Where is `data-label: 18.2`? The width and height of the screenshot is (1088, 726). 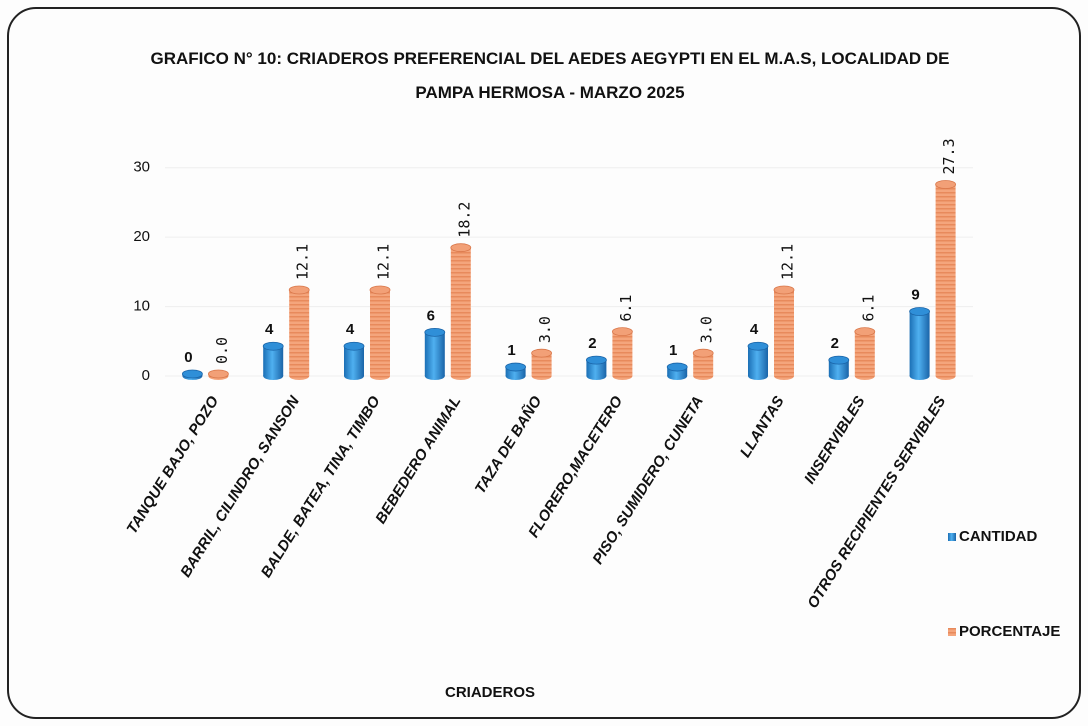
data-label: 18.2 is located at coordinates (464, 220).